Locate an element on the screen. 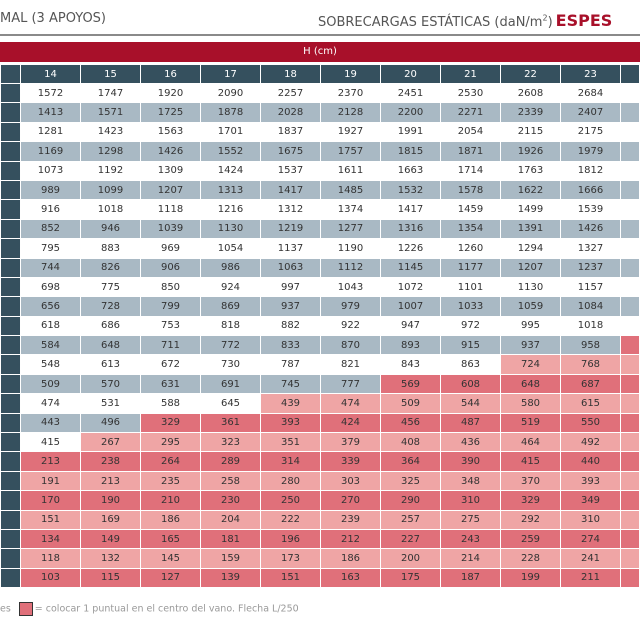 The image size is (640, 640). table-cell: 290 is located at coordinates (410, 500).